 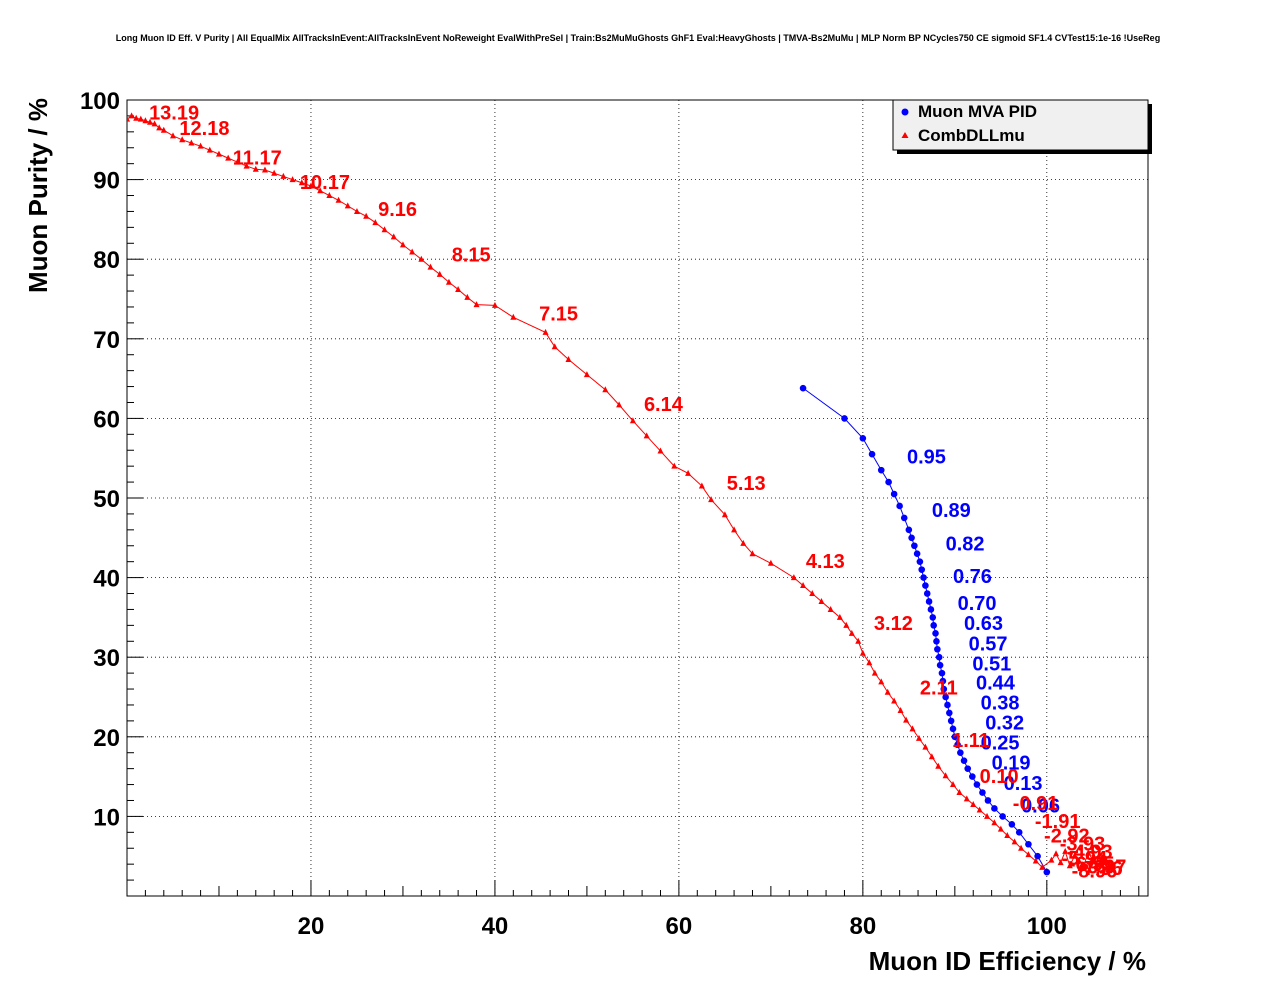 I want to click on x-tick-label: 60, so click(x=679, y=926).